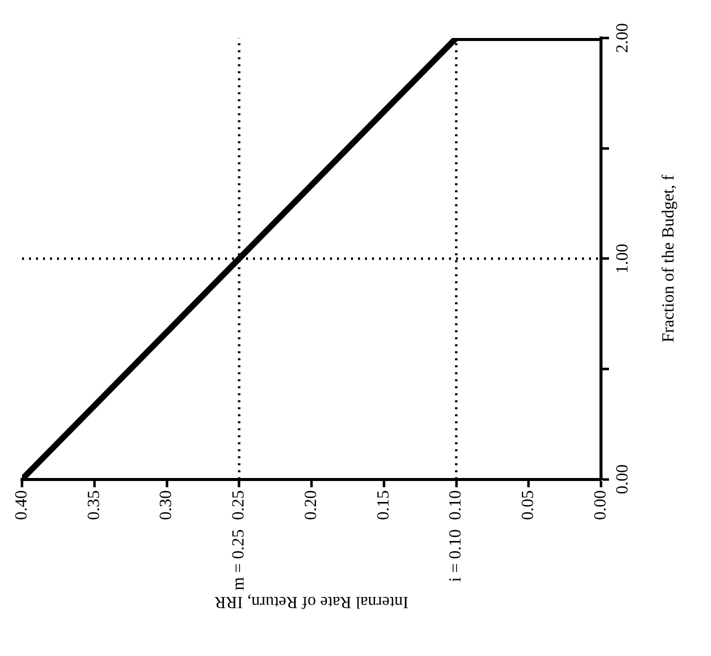 The width and height of the screenshot is (711, 656). What do you see at coordinates (93, 505) in the screenshot?
I see `x-tick-label: 0.35` at bounding box center [93, 505].